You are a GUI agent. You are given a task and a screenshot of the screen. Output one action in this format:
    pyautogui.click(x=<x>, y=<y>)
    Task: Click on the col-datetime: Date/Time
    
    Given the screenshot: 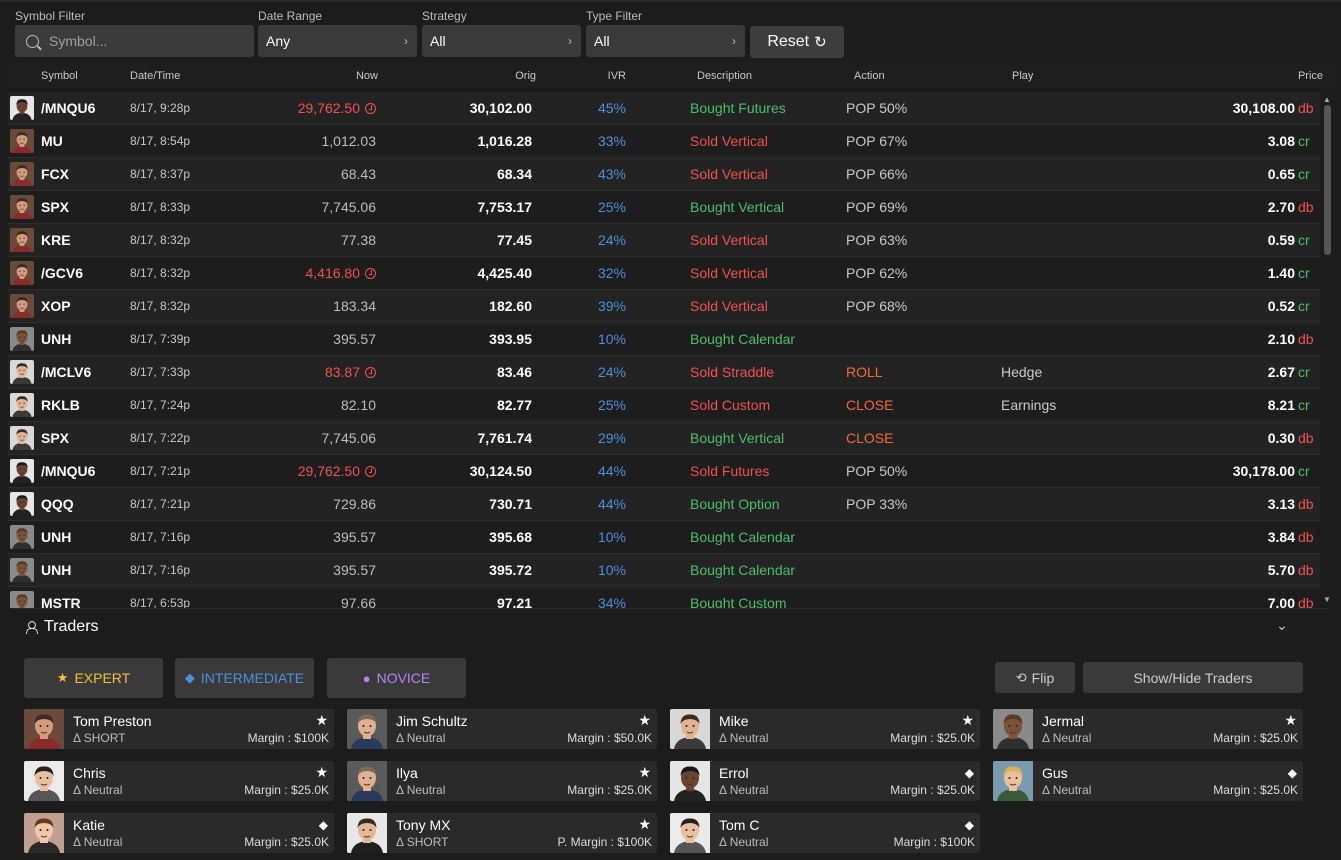 What is the action you would take?
    pyautogui.click(x=155, y=76)
    